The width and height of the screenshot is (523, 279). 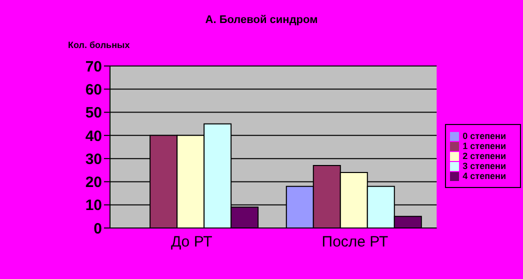 I want to click on legend-label: 0 степени, so click(x=484, y=135).